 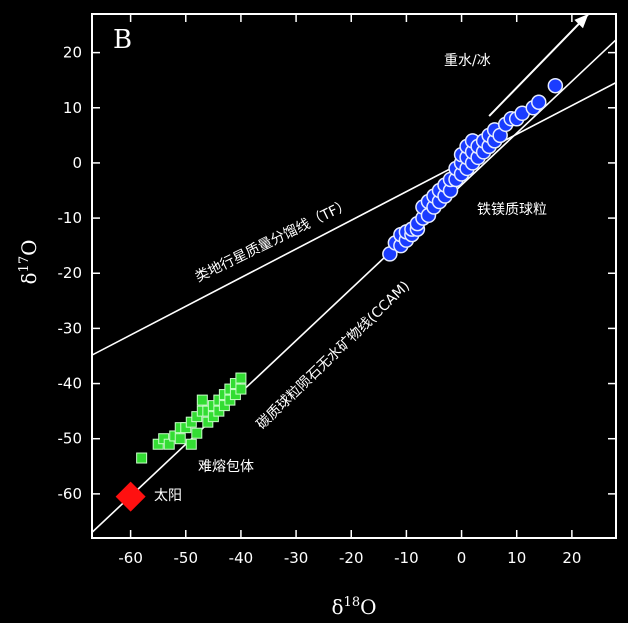 I want to click on heavy-water-label: 重水/冰, so click(x=467, y=61).